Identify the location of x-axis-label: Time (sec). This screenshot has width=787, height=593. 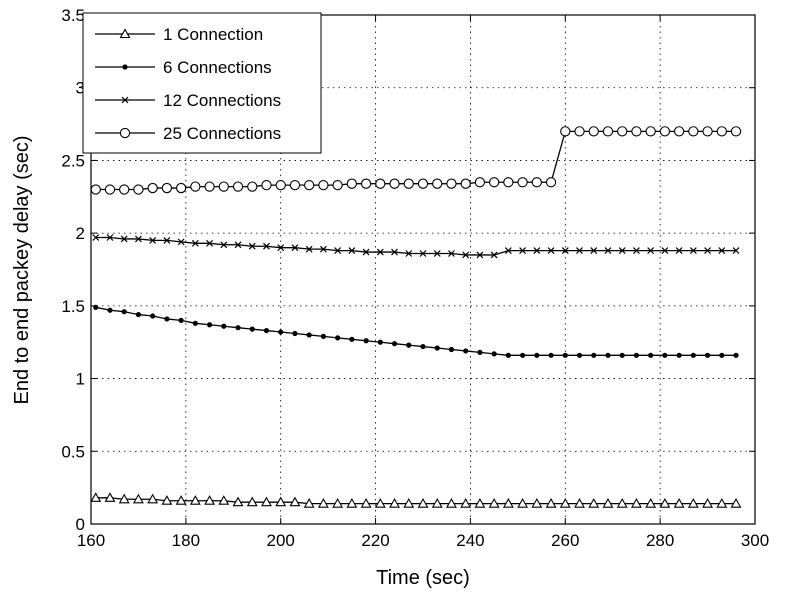
(423, 578).